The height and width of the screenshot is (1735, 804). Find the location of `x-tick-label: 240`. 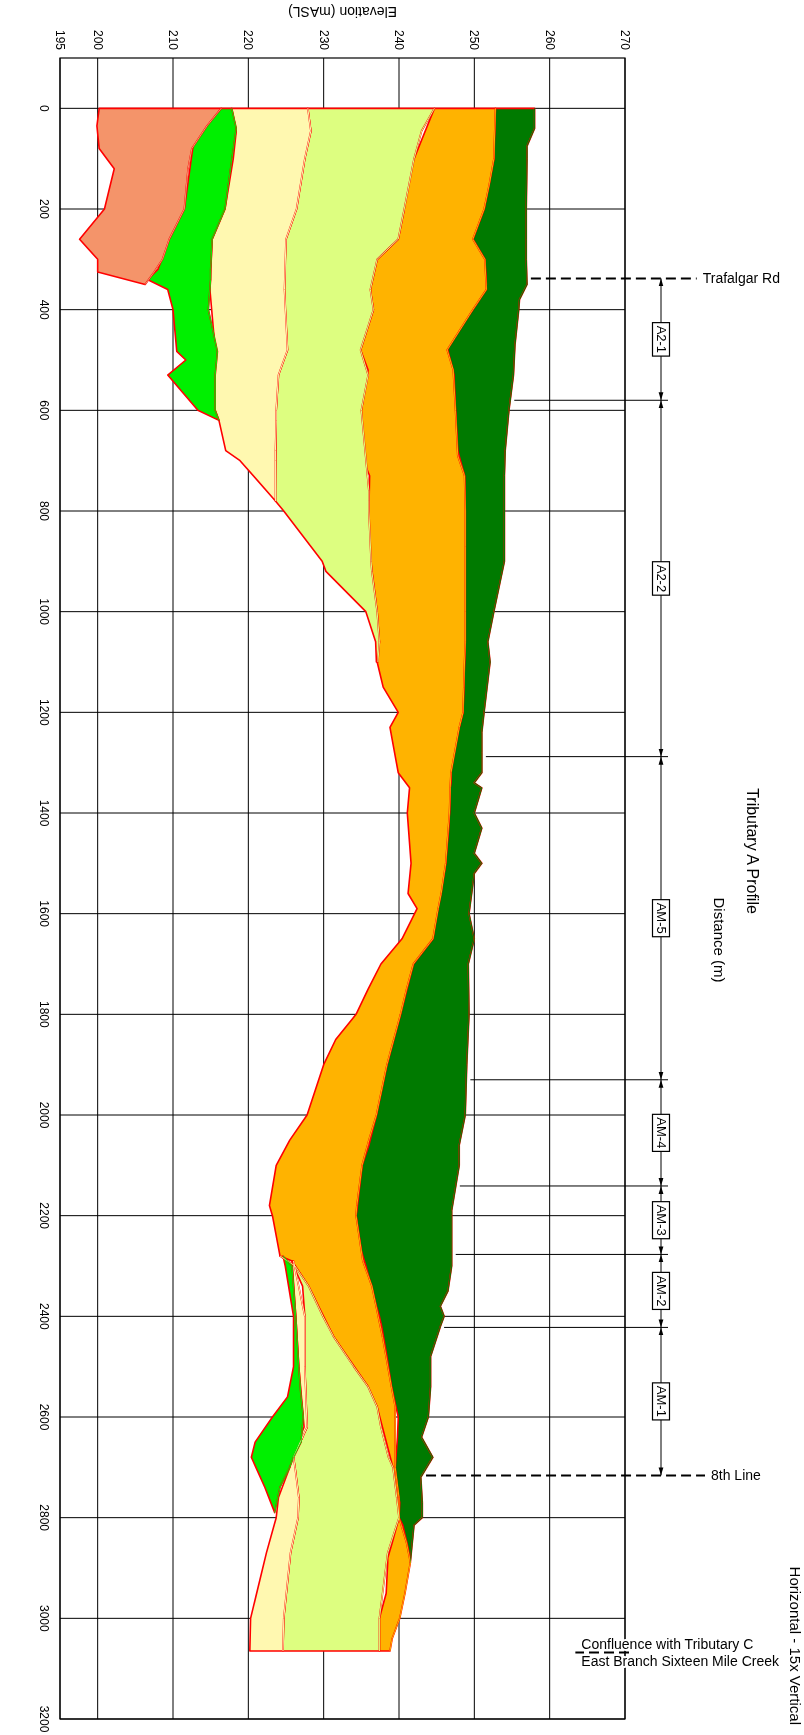

x-tick-label: 240 is located at coordinates (399, 40).